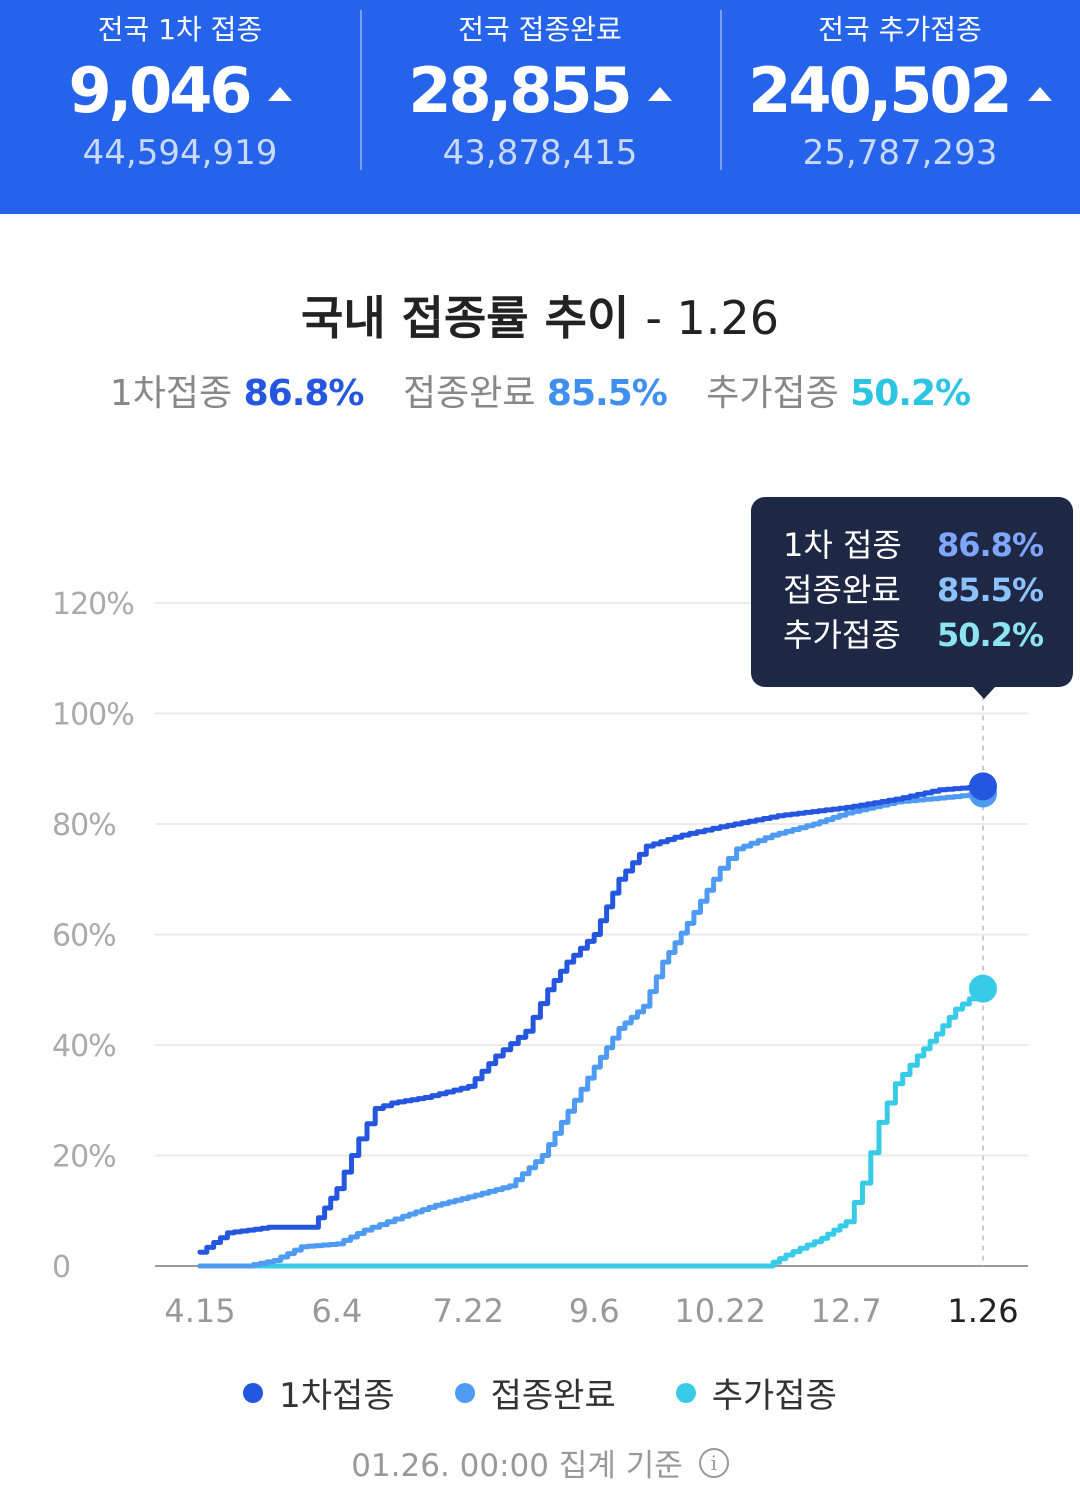  What do you see at coordinates (199, 1311) in the screenshot?
I see `x-tick-label: 4.15` at bounding box center [199, 1311].